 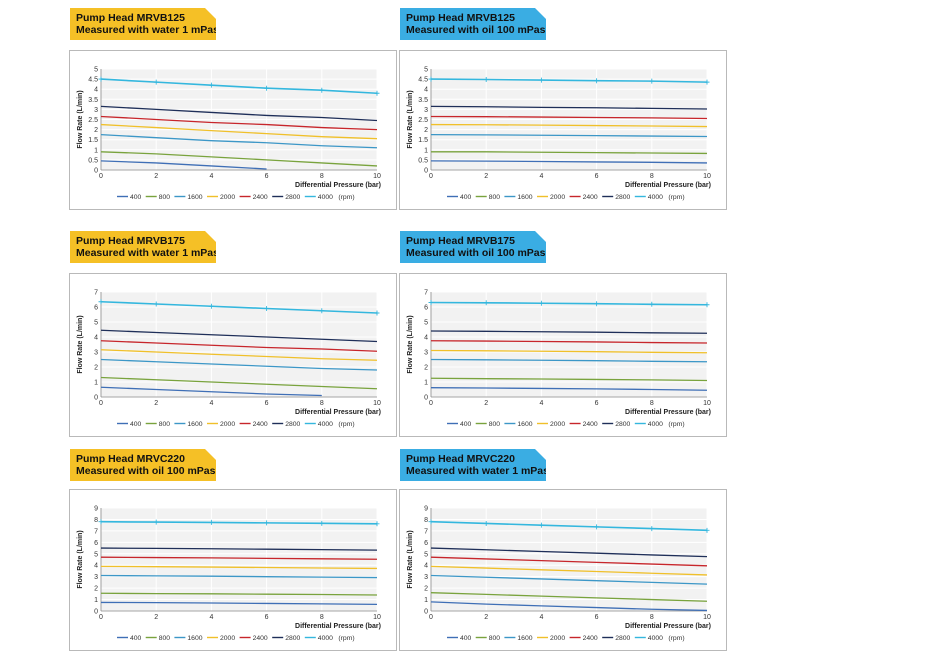 What do you see at coordinates (655, 424) in the screenshot?
I see `legend-label: 4000` at bounding box center [655, 424].